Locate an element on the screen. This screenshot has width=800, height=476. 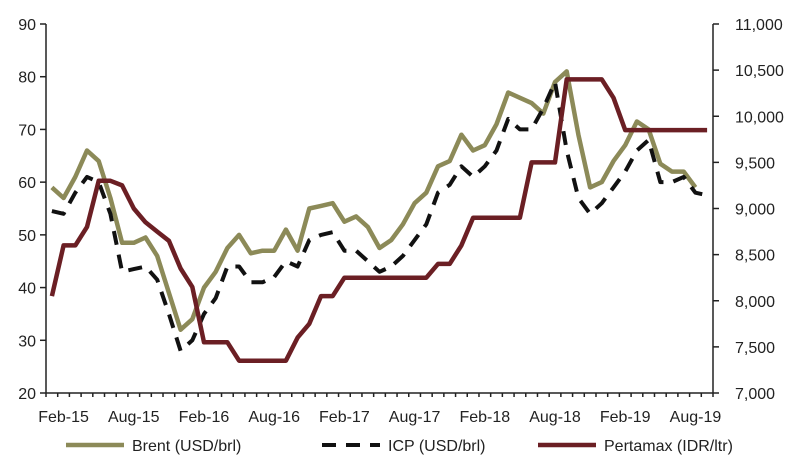
left-y-tick-label: 60 is located at coordinates (27, 183).